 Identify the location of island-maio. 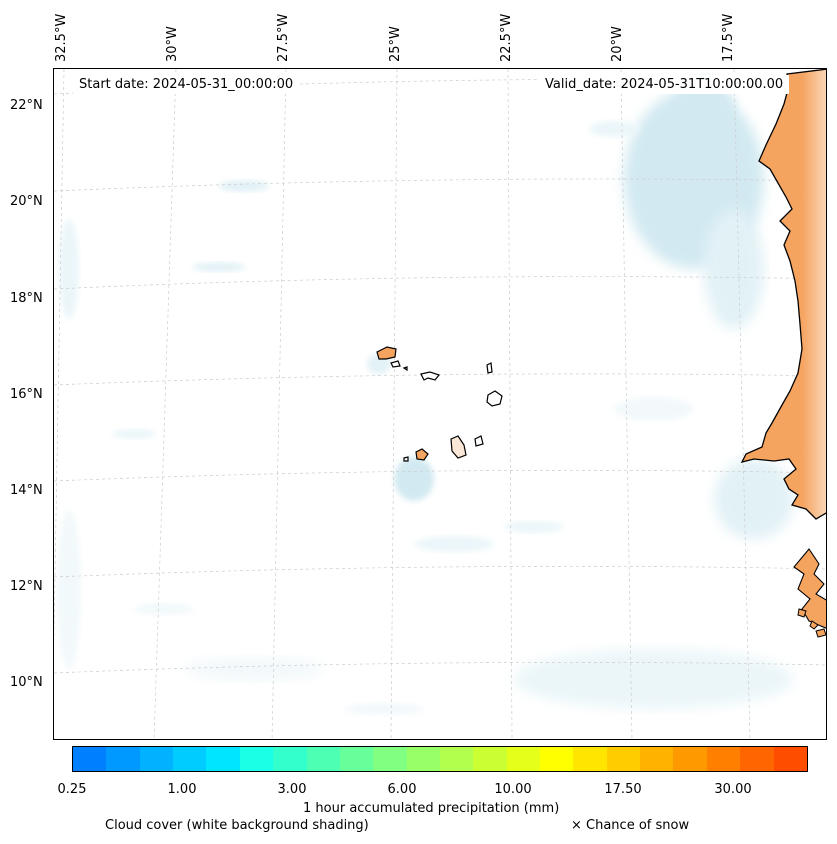
(479, 441).